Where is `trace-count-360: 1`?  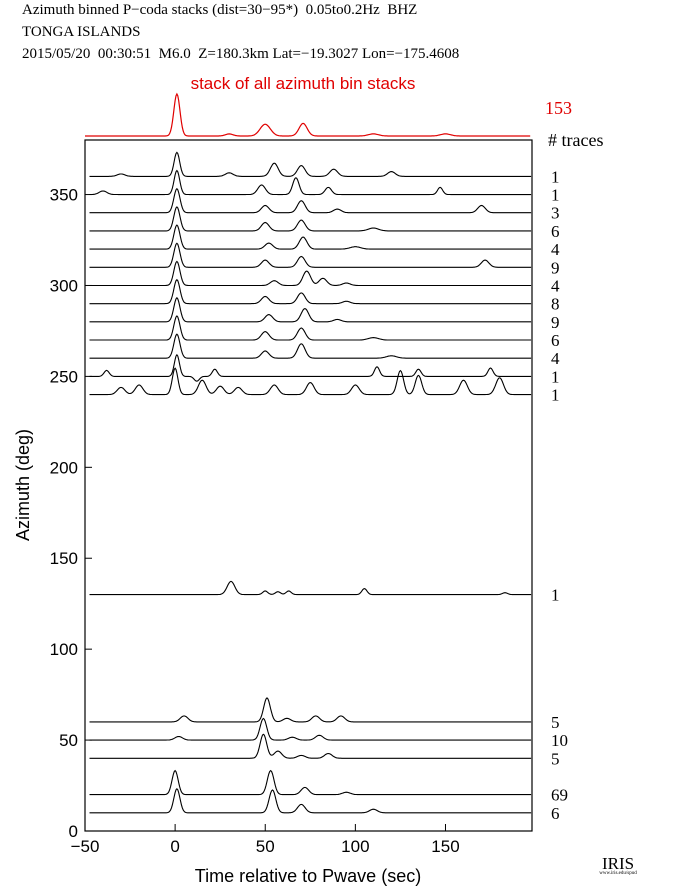
trace-count-360: 1 is located at coordinates (555, 176).